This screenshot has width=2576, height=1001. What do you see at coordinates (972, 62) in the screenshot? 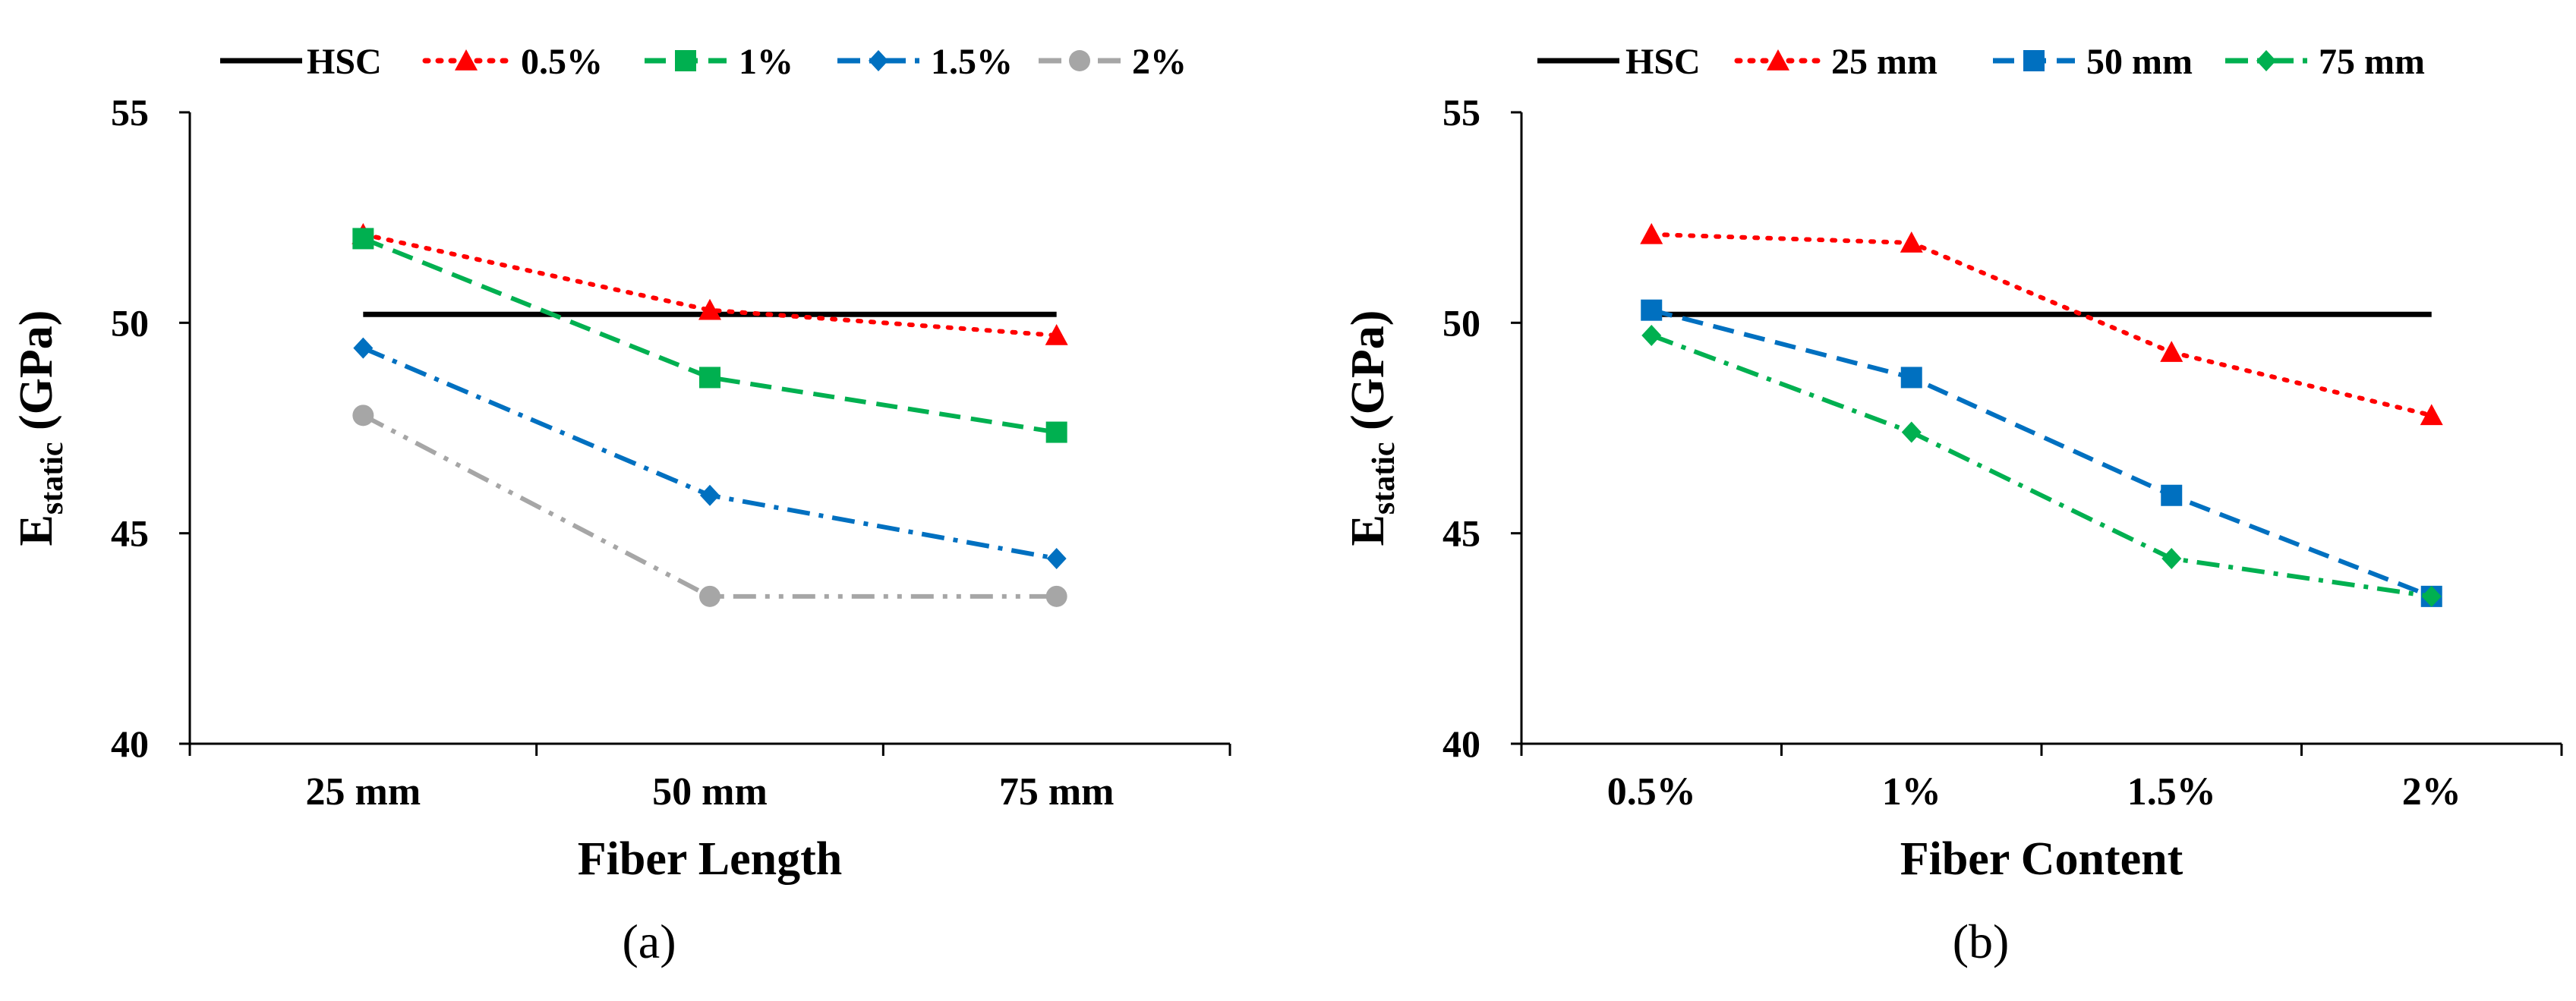
I see `legend-label: 1.5%` at bounding box center [972, 62].